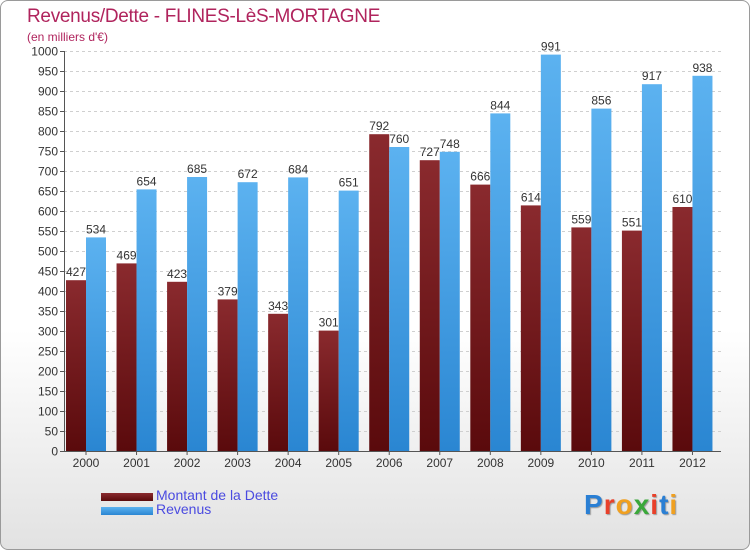 Image resolution: width=750 pixels, height=550 pixels. Describe the element at coordinates (184, 509) in the screenshot. I see `legend-label-revenus: Revenus` at that location.